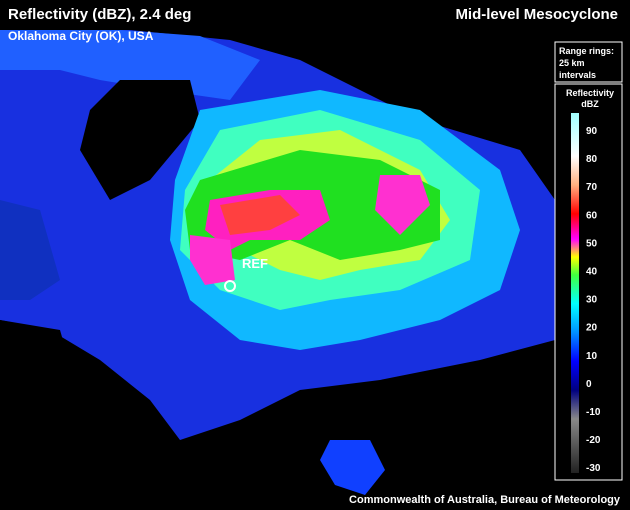 The width and height of the screenshot is (630, 510). I want to click on range-rings-box, so click(588, 62).